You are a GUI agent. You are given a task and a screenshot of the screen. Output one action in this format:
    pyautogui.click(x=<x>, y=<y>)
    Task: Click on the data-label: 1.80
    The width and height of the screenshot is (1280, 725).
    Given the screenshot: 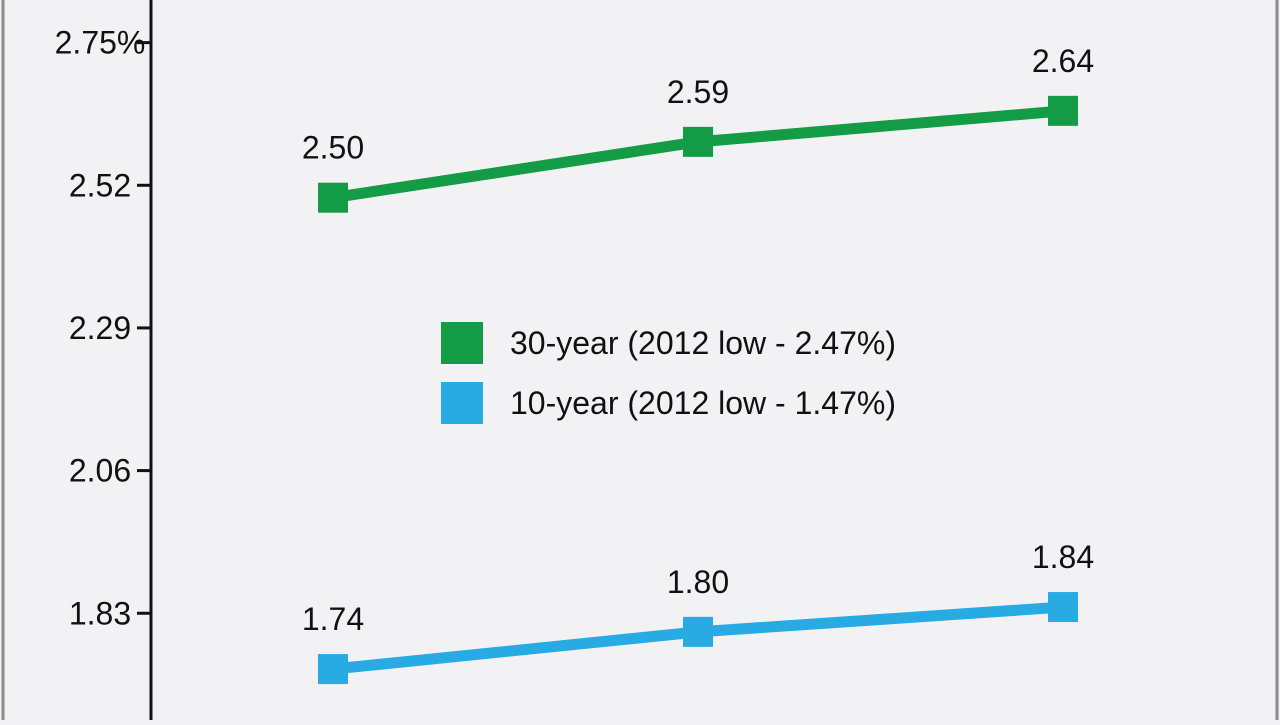 What is the action you would take?
    pyautogui.click(x=698, y=582)
    